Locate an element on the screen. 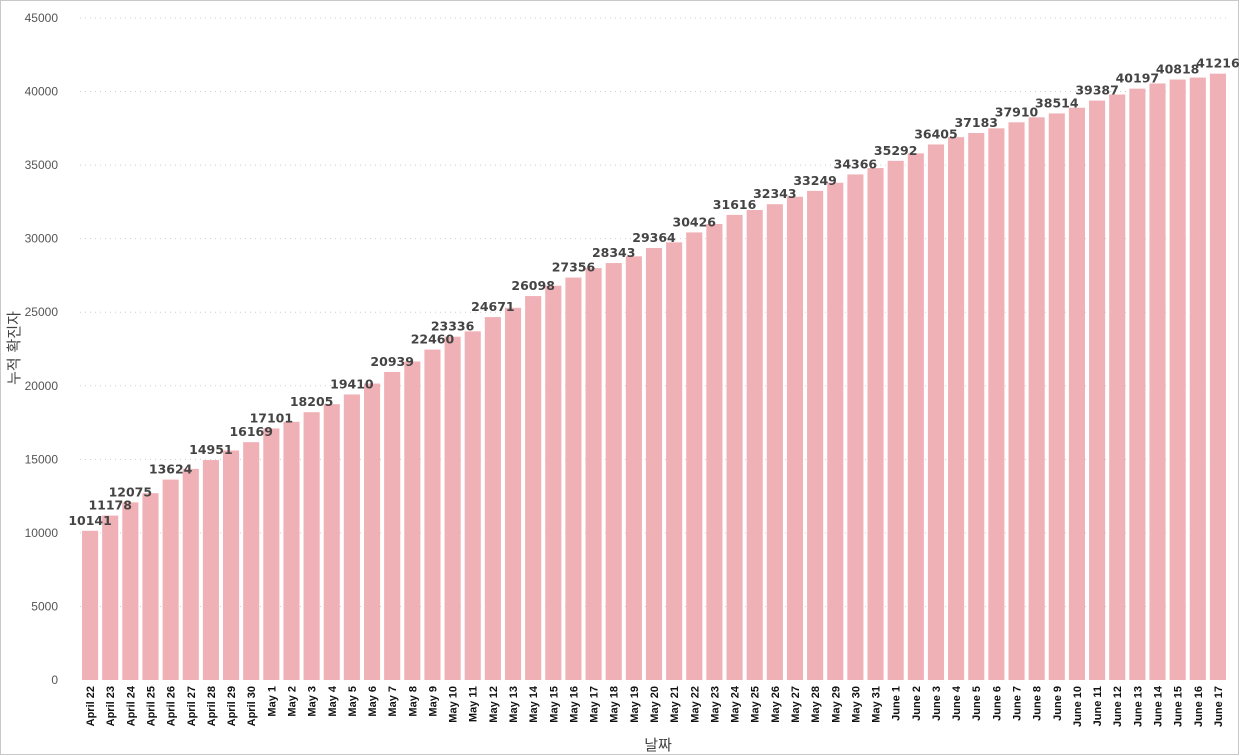 The image size is (1239, 755). x-tick-label: May 6 is located at coordinates (373, 701).